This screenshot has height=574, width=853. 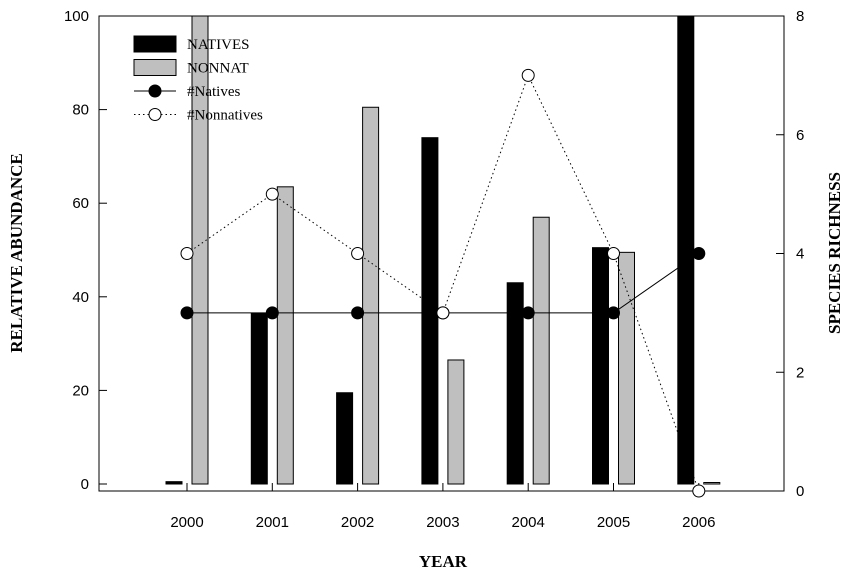 What do you see at coordinates (76, 16) in the screenshot?
I see `left-tick-label: 100` at bounding box center [76, 16].